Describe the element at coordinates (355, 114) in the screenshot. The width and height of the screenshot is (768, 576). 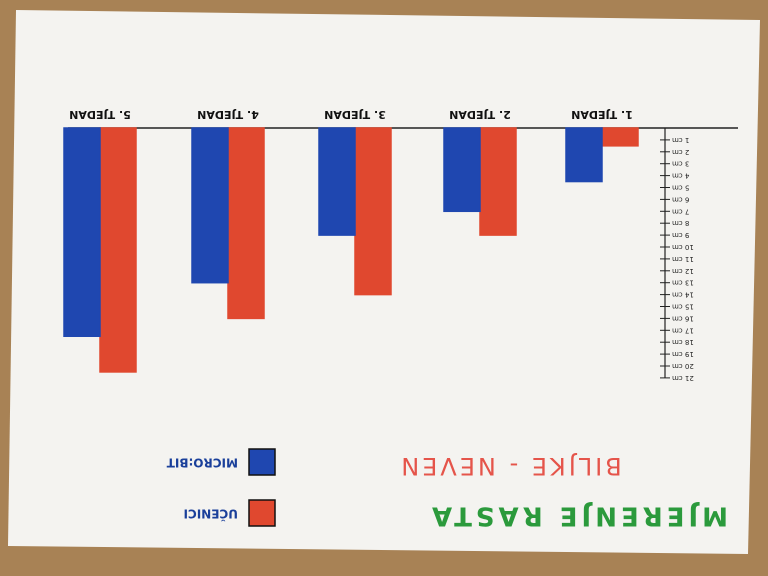
I see `x-tick-label: 3. TJEDAN` at that location.